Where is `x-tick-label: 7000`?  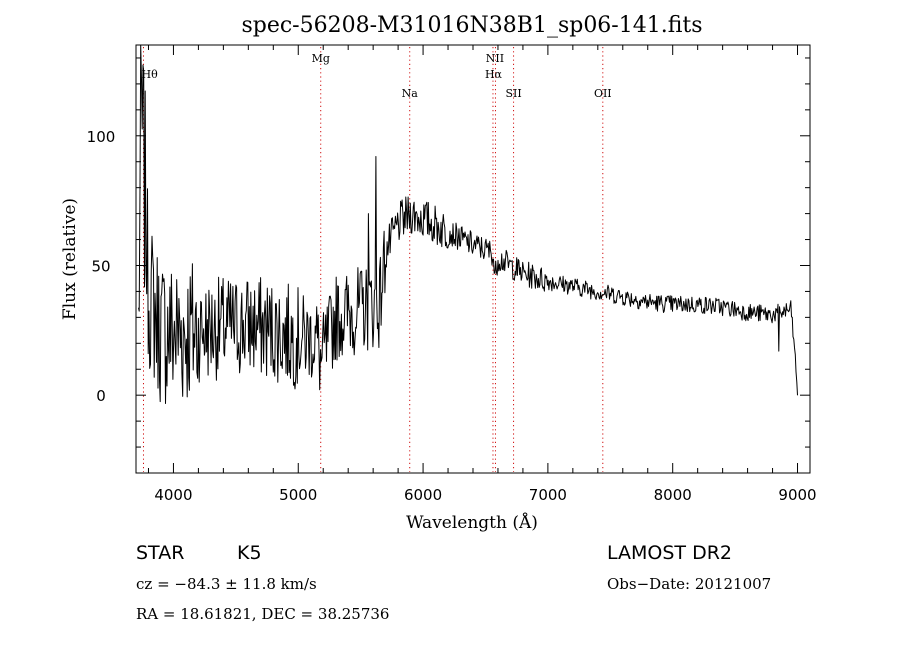 x-tick-label: 7000 is located at coordinates (548, 495).